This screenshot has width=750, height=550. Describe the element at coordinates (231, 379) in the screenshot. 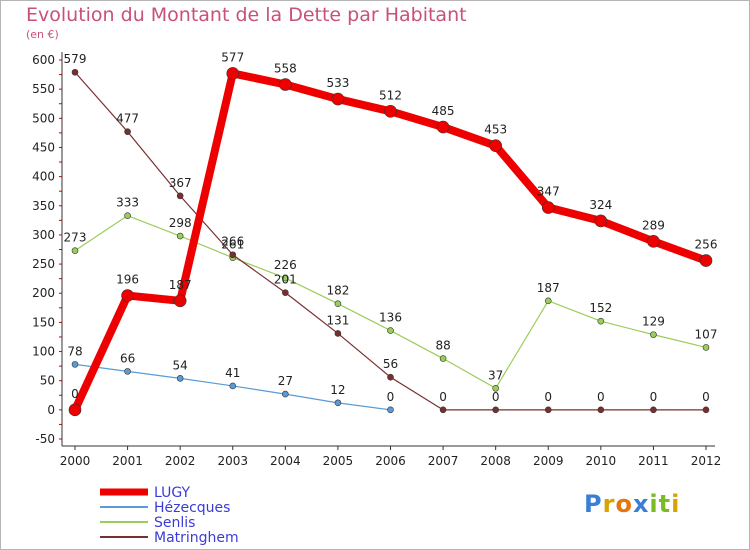

I see `series-hézecques: 78 66 54 41 27 12 0` at that location.